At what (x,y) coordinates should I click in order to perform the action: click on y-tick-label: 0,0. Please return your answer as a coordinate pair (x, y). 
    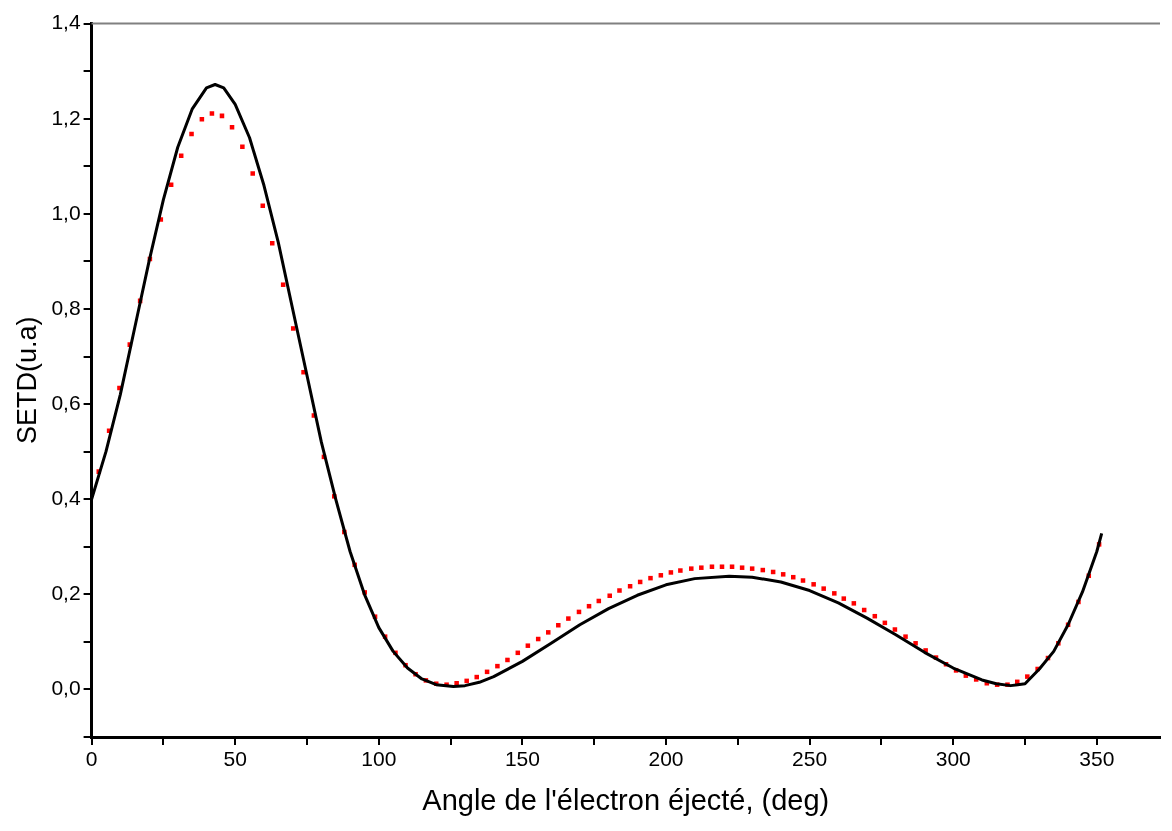
    Looking at the image, I should click on (66, 688).